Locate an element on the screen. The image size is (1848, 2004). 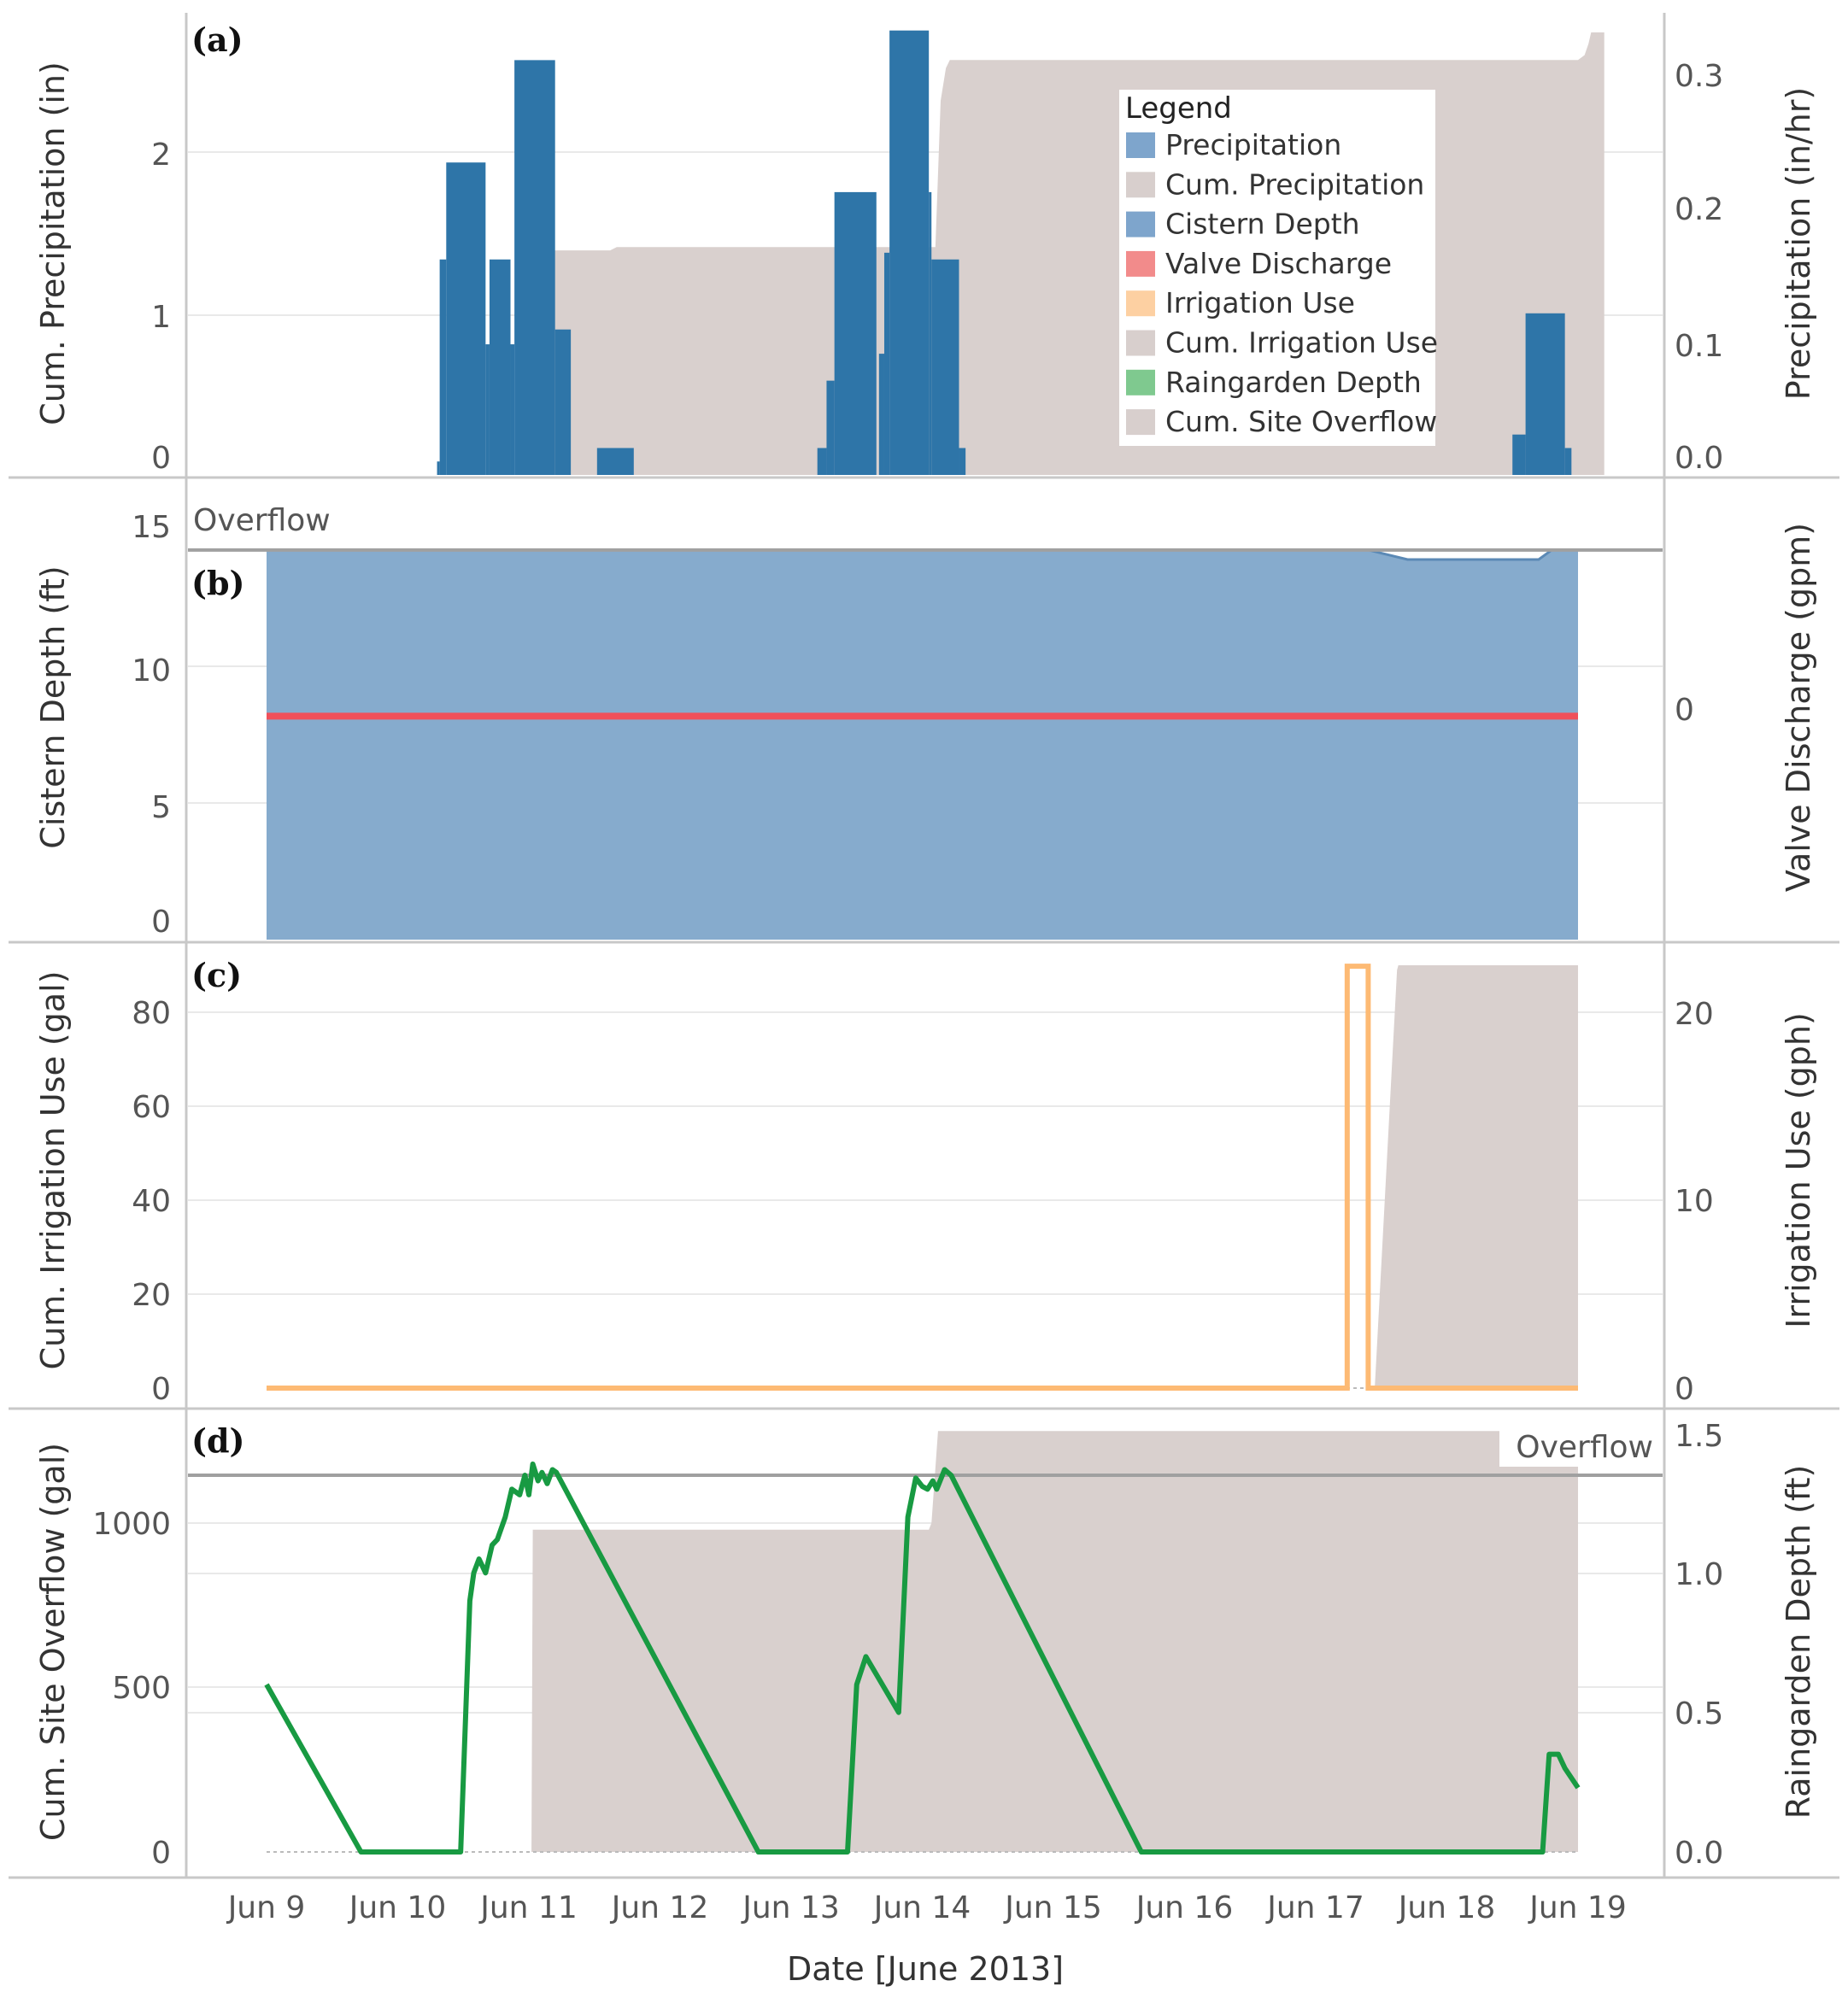
y-tick-label-right: 1.0 is located at coordinates (1699, 1574).